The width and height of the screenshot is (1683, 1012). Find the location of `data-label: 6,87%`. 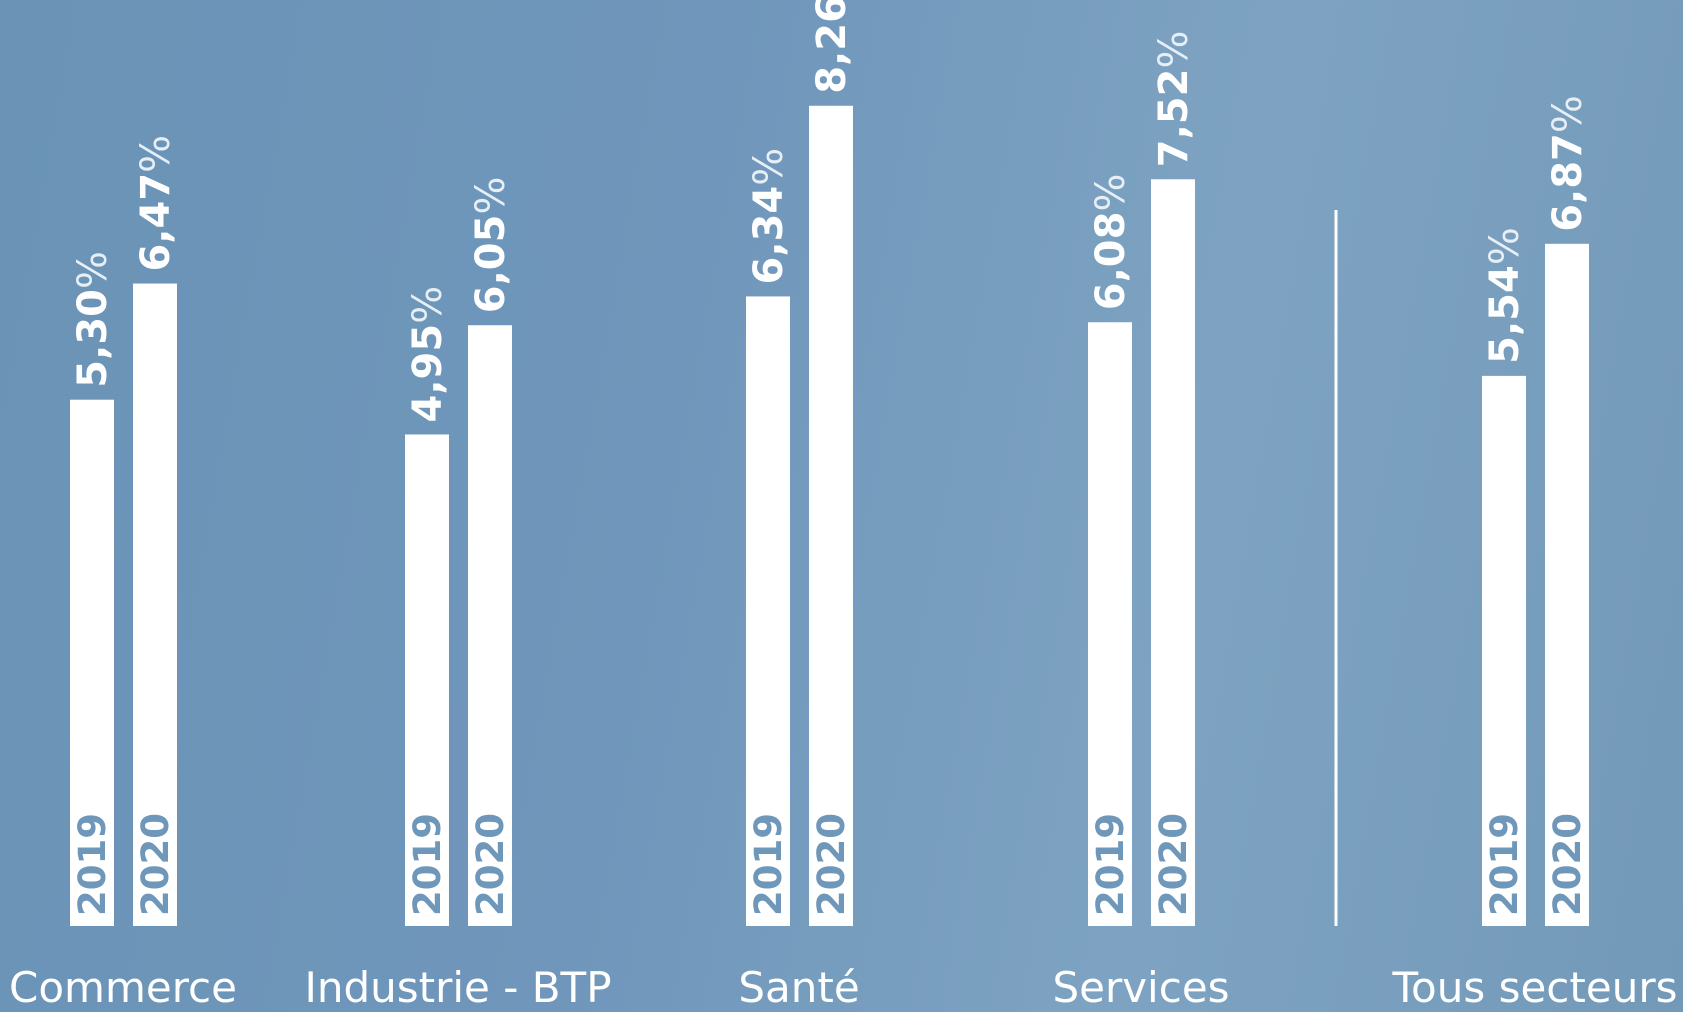

data-label: 6,87% is located at coordinates (1568, 163).